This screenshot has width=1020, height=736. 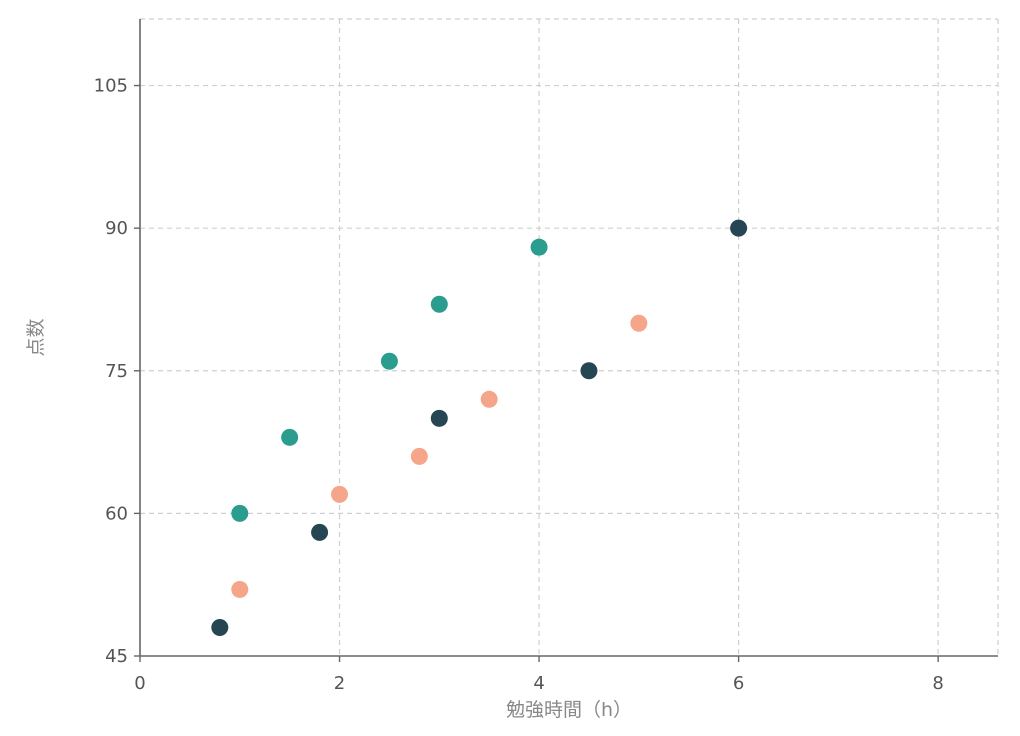 What do you see at coordinates (569, 710) in the screenshot?
I see `x-axis-title: 勉強時間（h）` at bounding box center [569, 710].